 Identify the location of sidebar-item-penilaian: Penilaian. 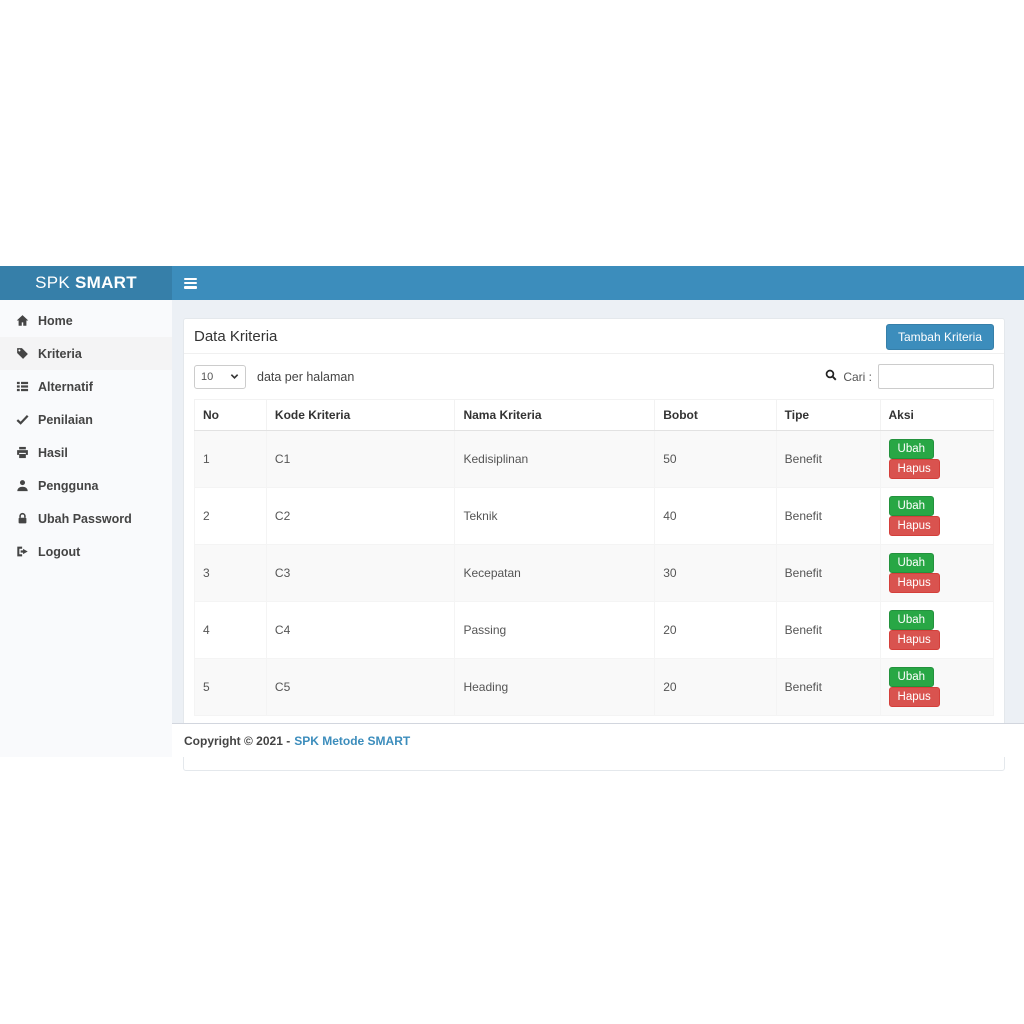
(86, 419).